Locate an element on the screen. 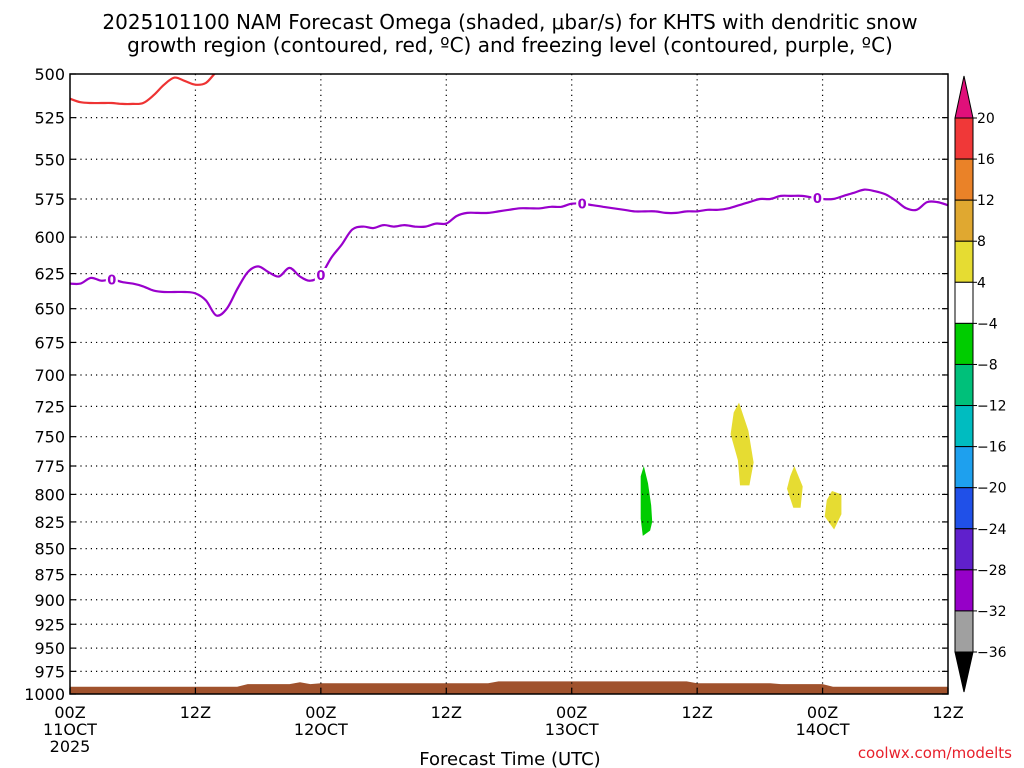  y-tick-label: 575 is located at coordinates (49, 199).